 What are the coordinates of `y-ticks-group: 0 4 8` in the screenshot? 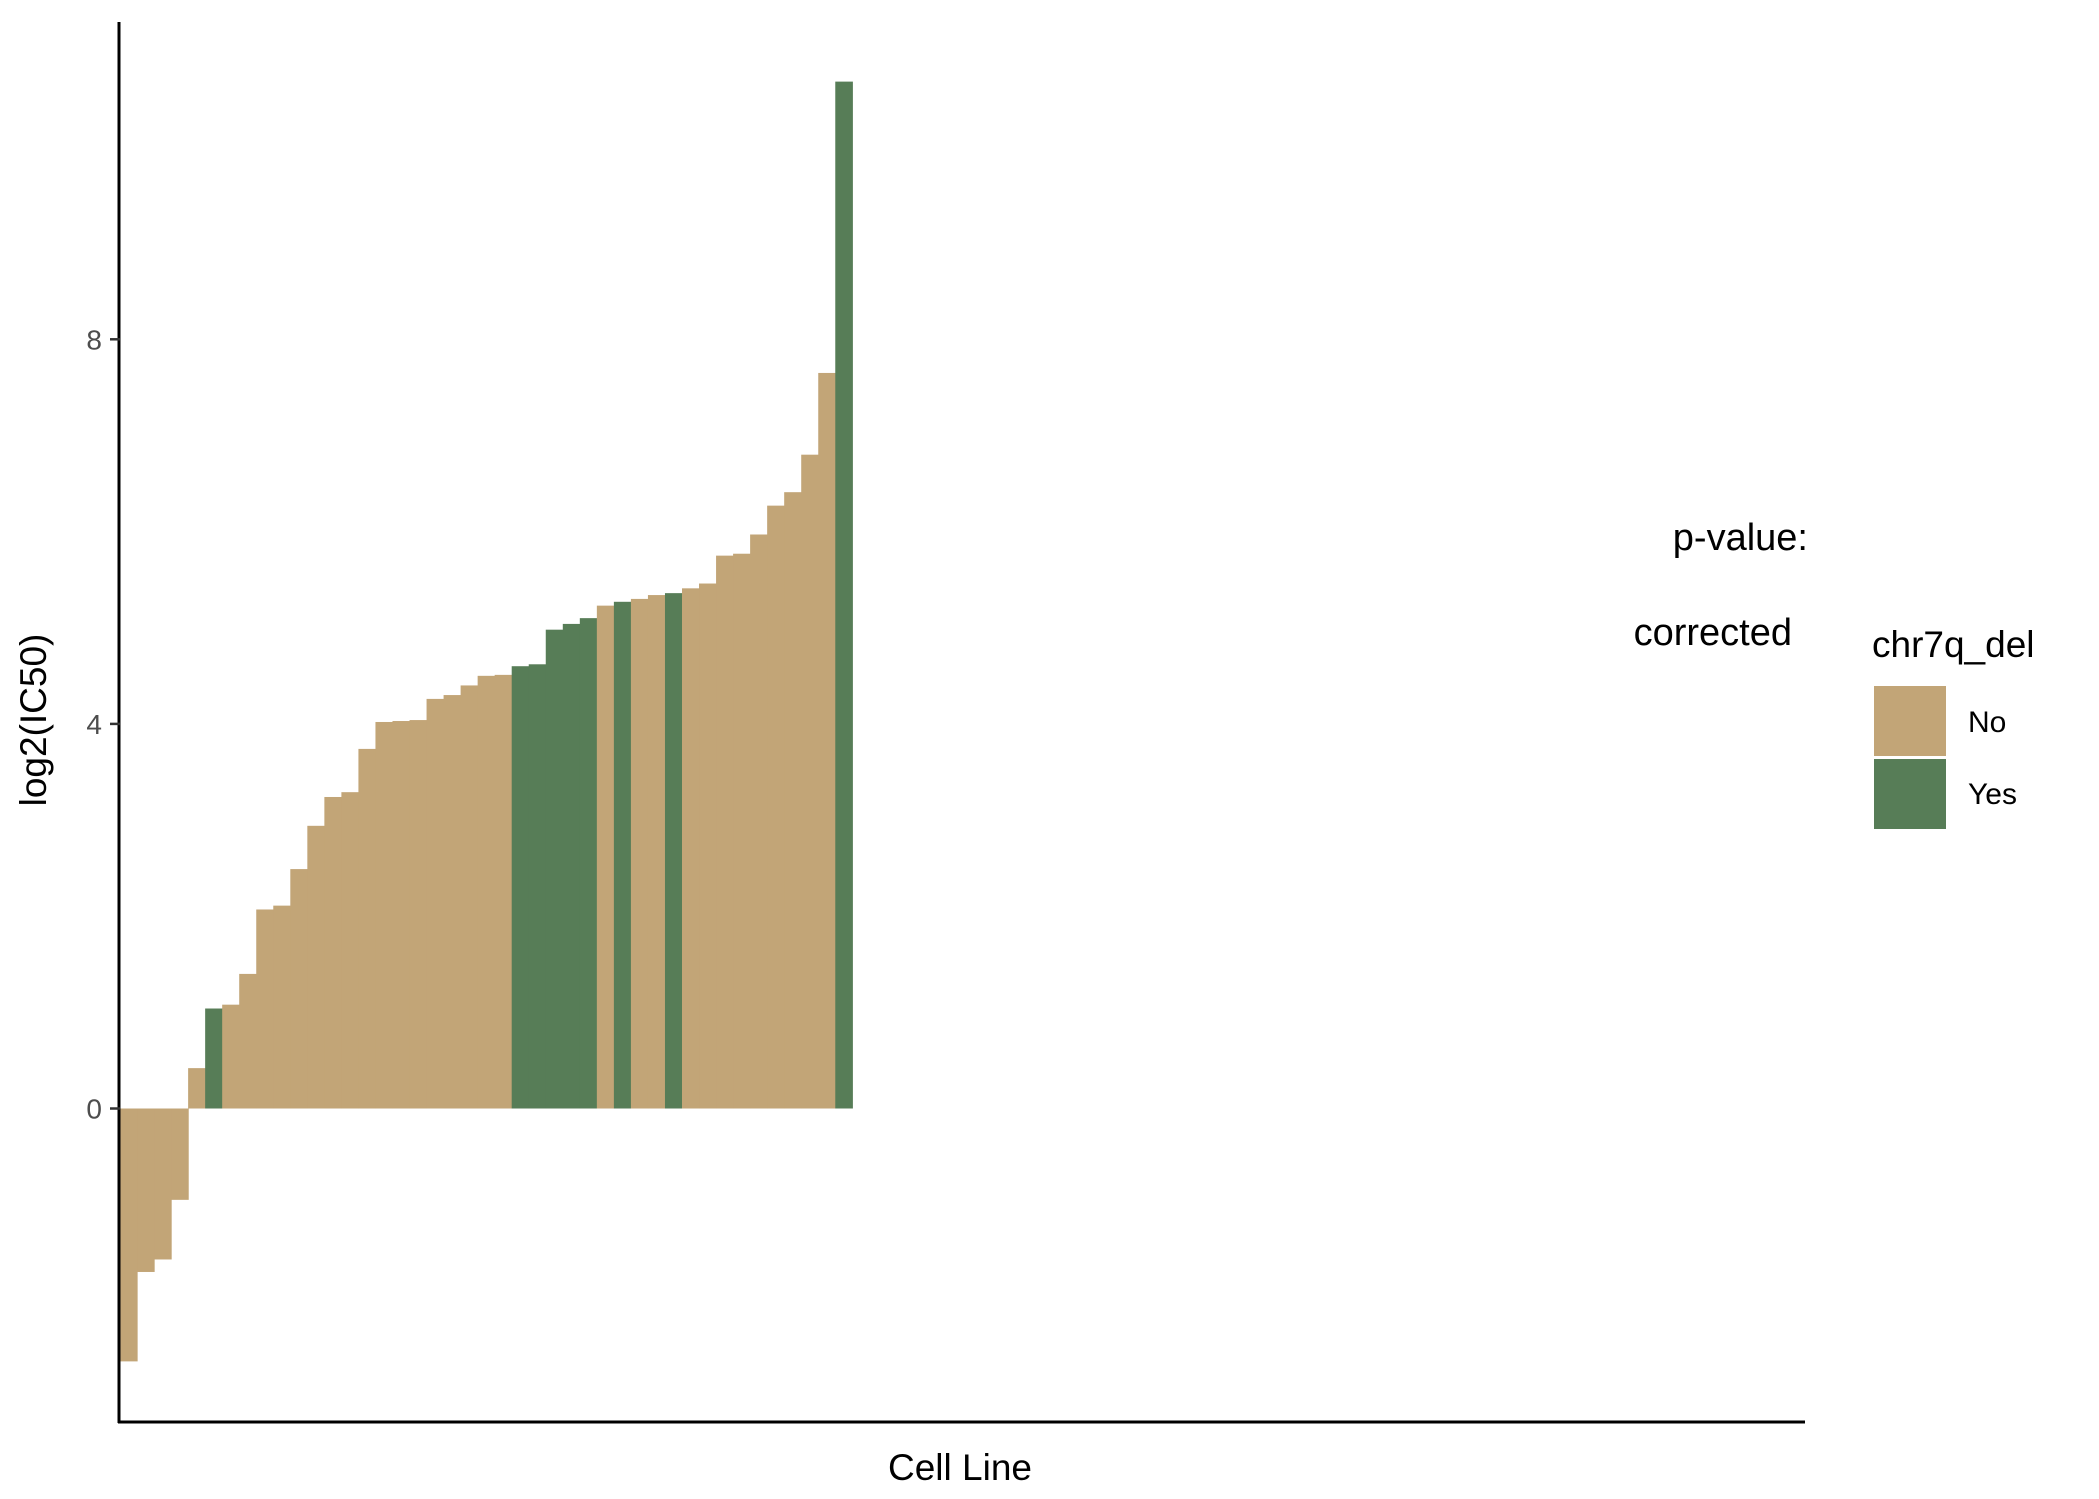 It's located at (103, 724).